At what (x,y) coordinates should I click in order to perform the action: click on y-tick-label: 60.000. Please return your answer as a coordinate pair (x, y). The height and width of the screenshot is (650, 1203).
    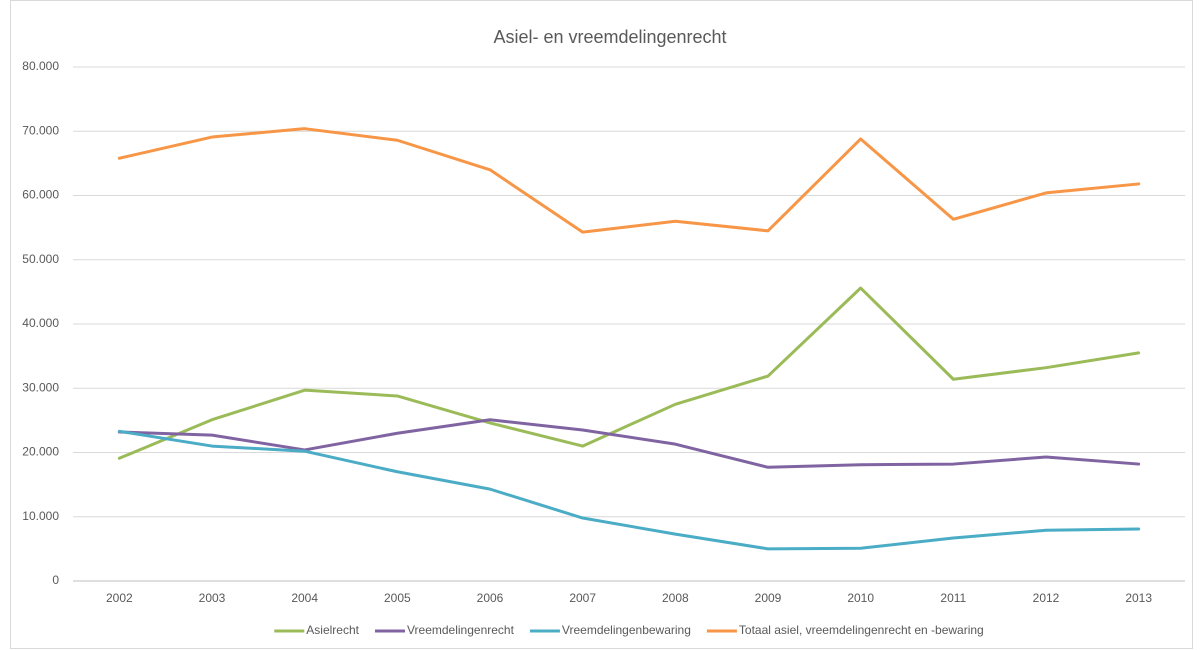
    Looking at the image, I should click on (40, 195).